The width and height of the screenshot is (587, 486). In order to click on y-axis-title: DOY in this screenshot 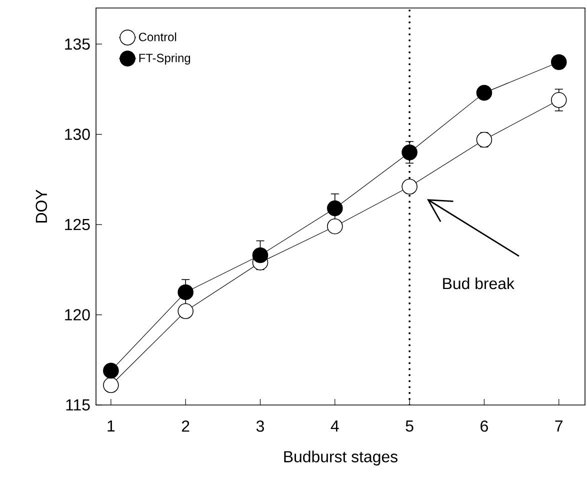, I will do `click(42, 206)`.